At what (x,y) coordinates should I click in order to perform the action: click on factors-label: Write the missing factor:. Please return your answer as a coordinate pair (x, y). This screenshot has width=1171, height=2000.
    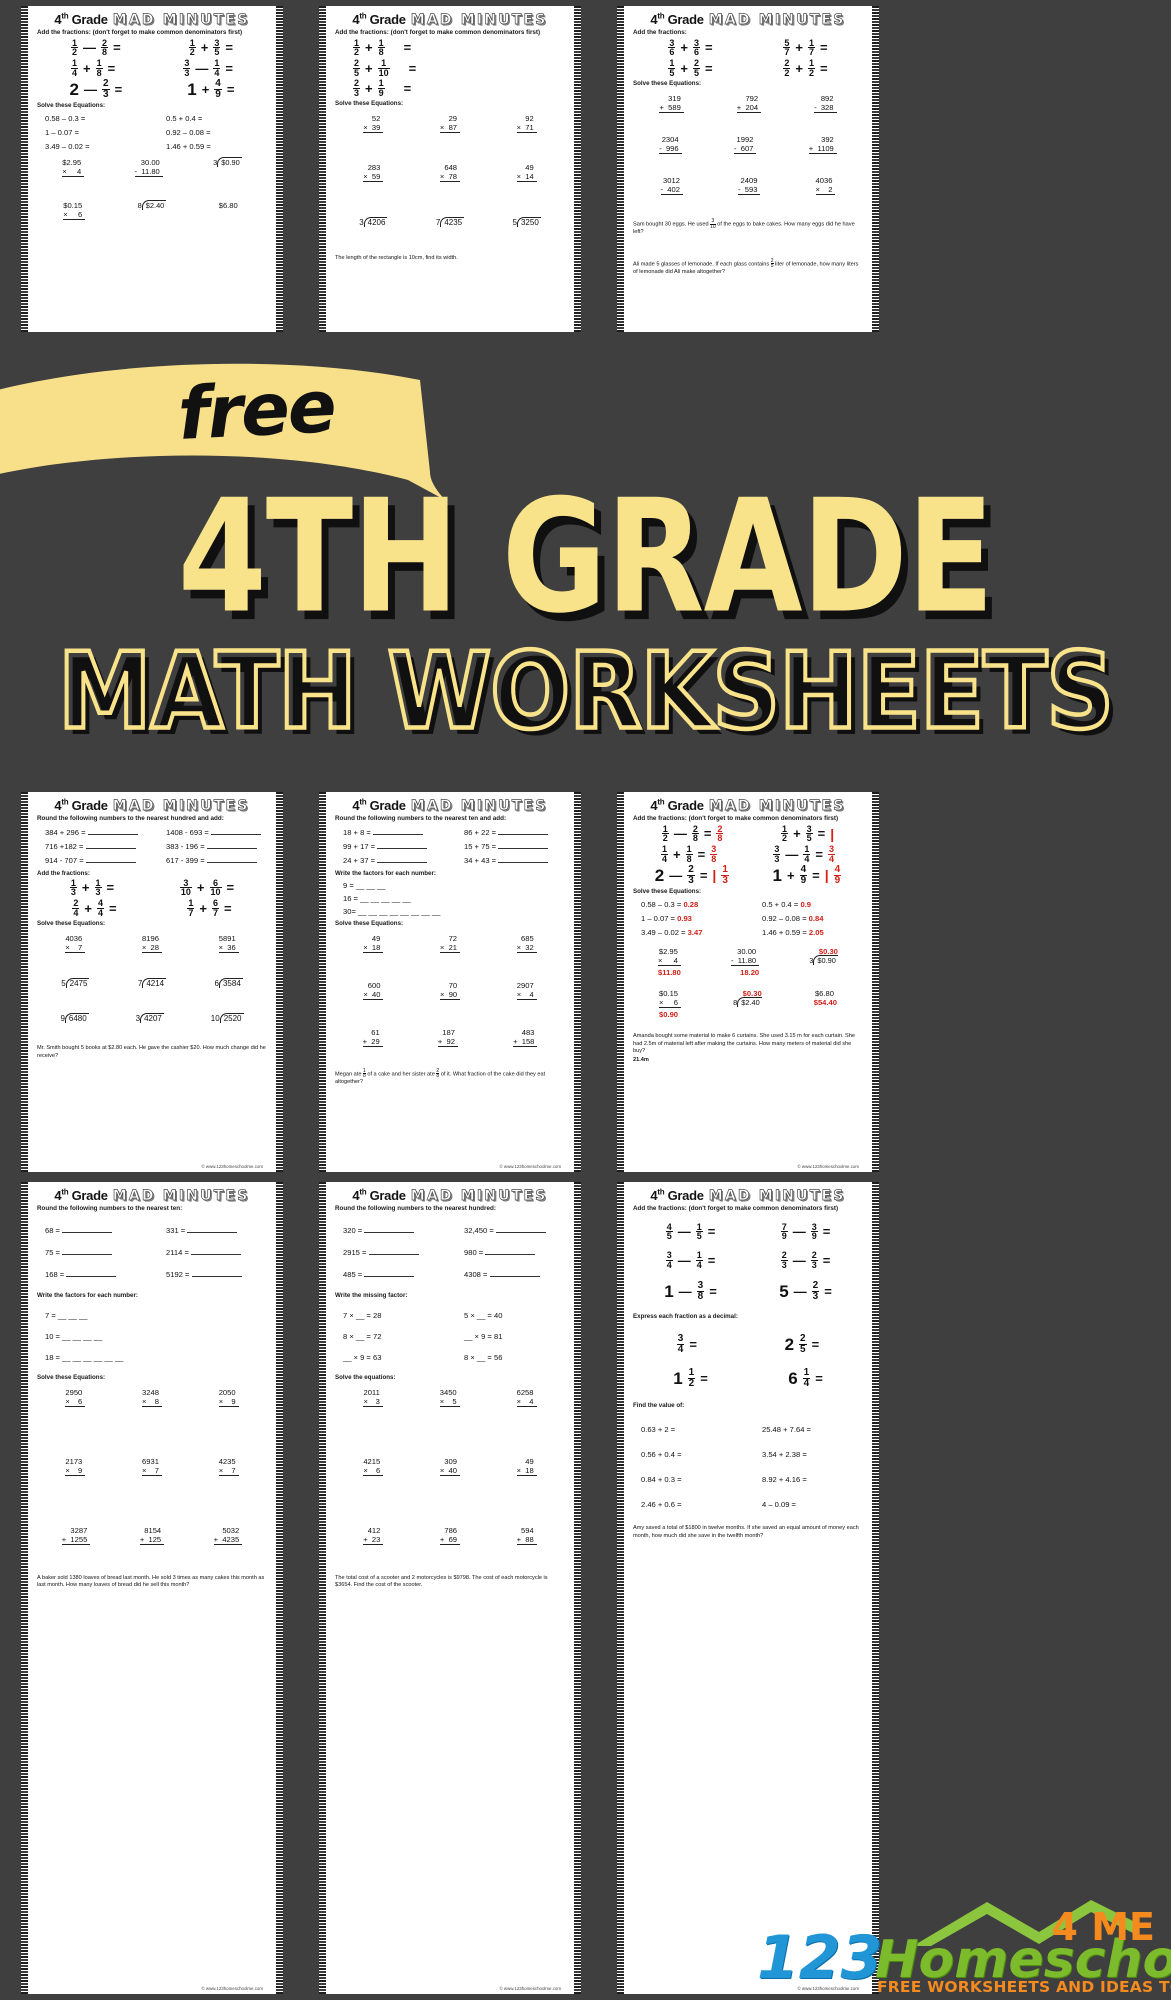
    Looking at the image, I should click on (371, 1295).